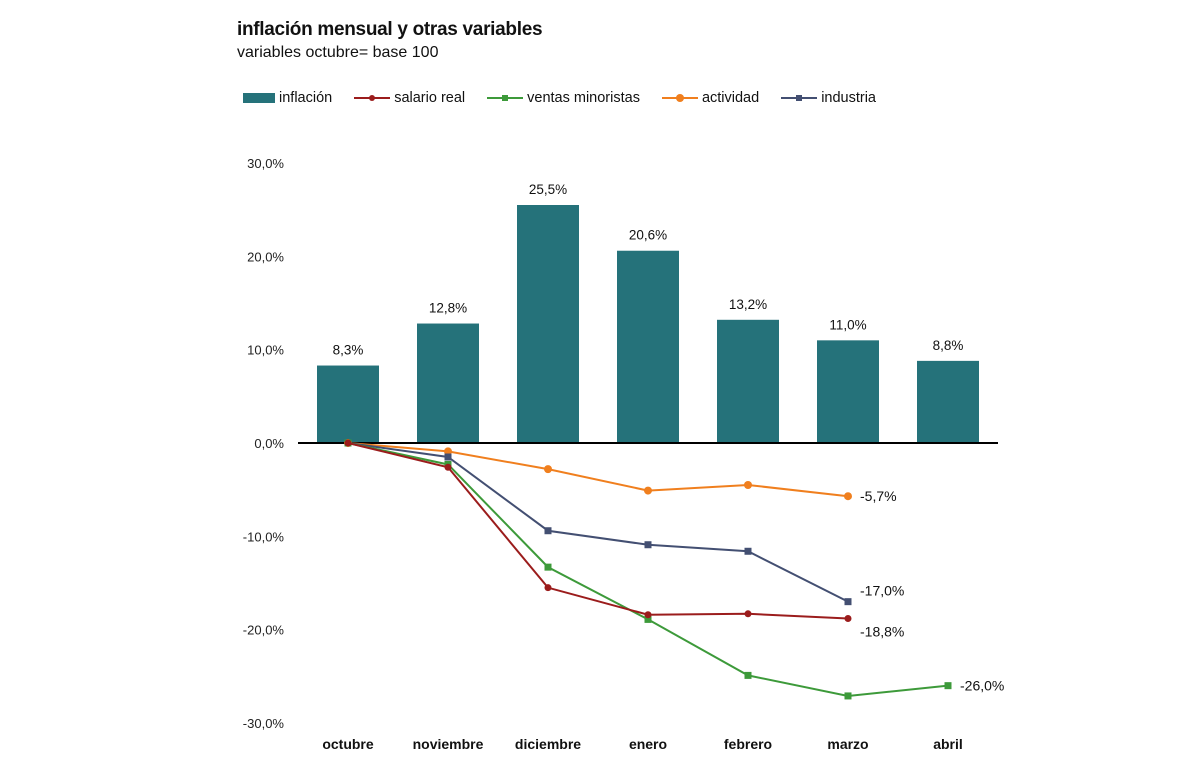 Image resolution: width=1200 pixels, height=774 pixels. I want to click on legend-item-ventas-minoristas: ventas minoristas, so click(563, 98).